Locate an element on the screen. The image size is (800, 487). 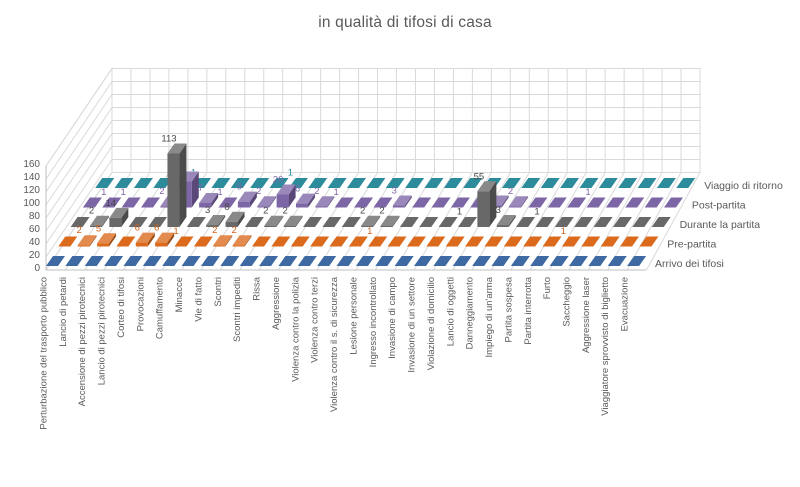
category-label: Scontri is located at coordinates (218, 292).